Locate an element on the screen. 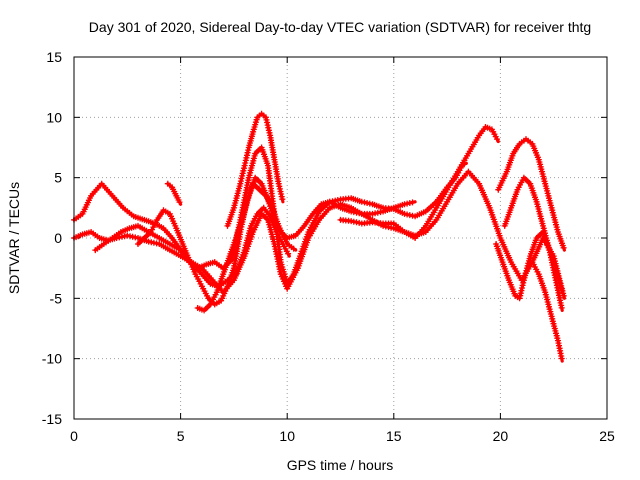 This screenshot has width=640, height=480. y-axis-label: SDTVAR / TECUs is located at coordinates (14, 238).